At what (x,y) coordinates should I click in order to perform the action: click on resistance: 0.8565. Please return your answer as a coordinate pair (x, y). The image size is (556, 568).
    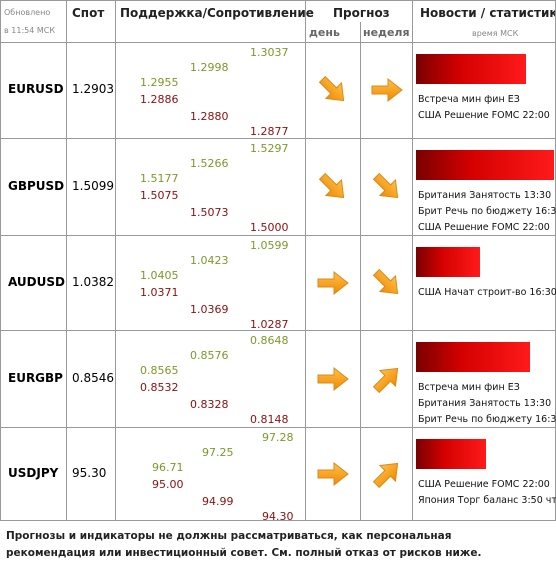
    Looking at the image, I should click on (159, 370).